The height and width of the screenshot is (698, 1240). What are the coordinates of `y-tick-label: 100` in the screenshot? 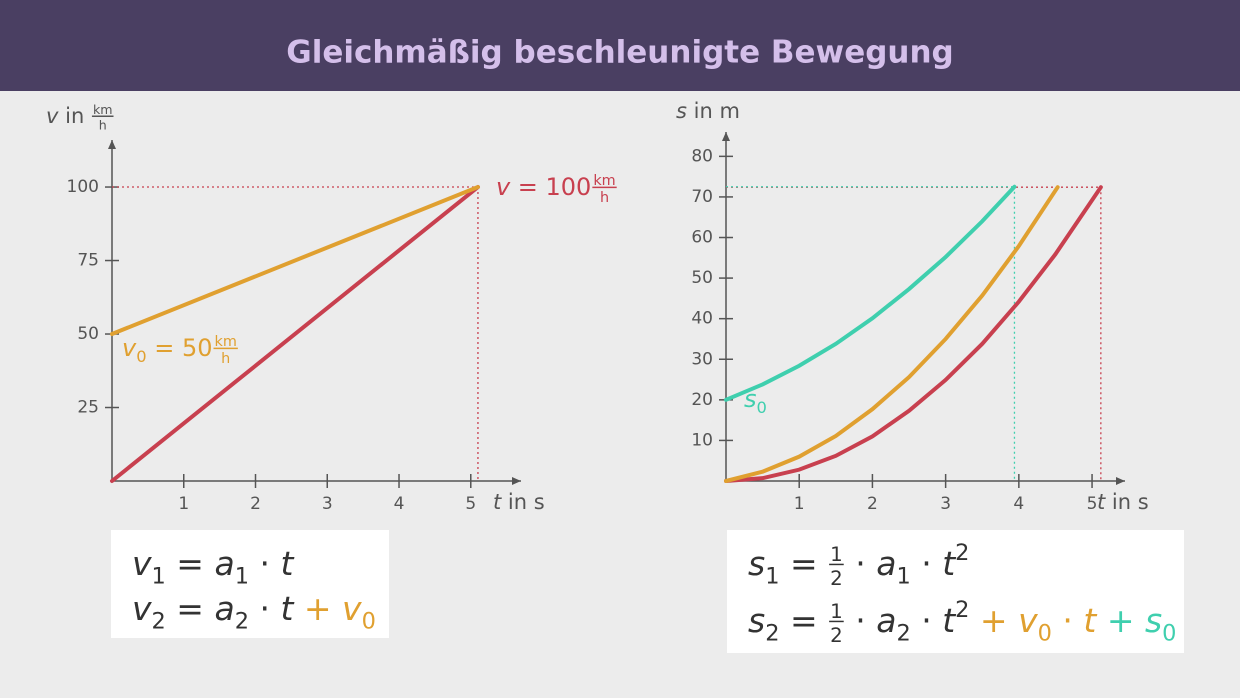 It's located at (83, 187).